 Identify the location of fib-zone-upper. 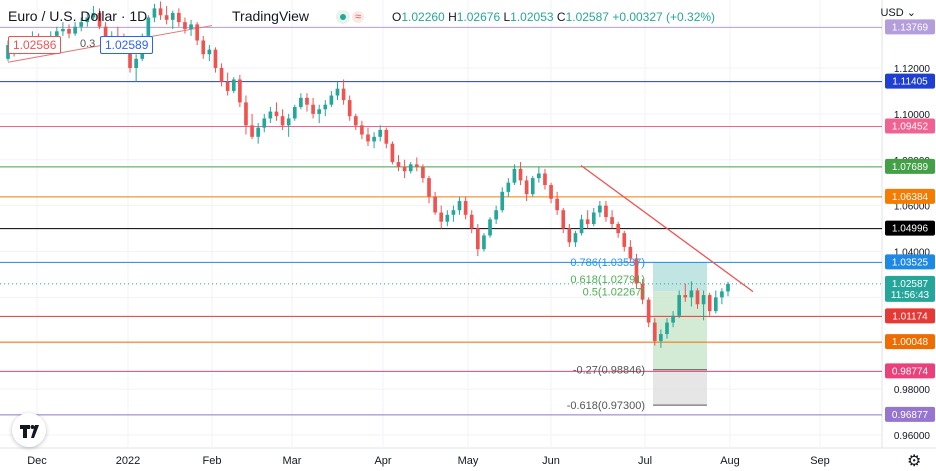
(680, 277).